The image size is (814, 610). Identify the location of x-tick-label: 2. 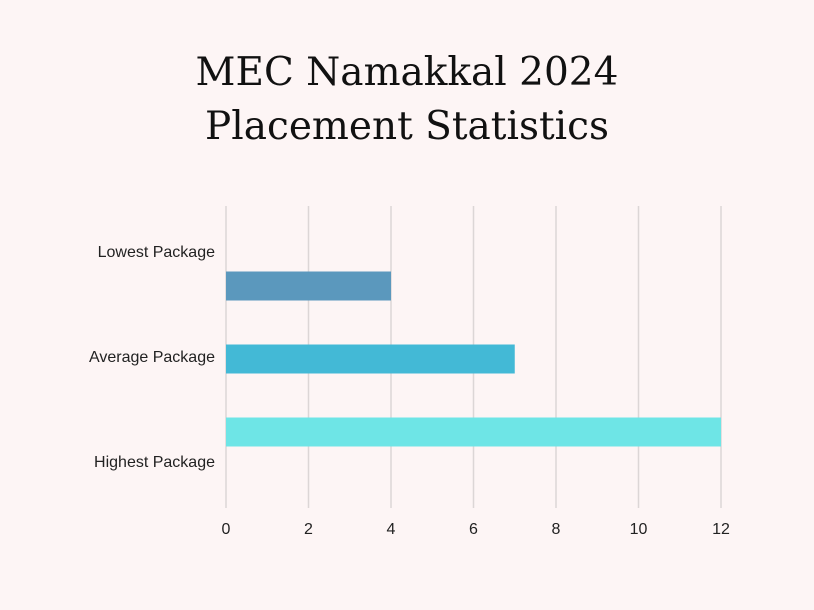
(308, 529).